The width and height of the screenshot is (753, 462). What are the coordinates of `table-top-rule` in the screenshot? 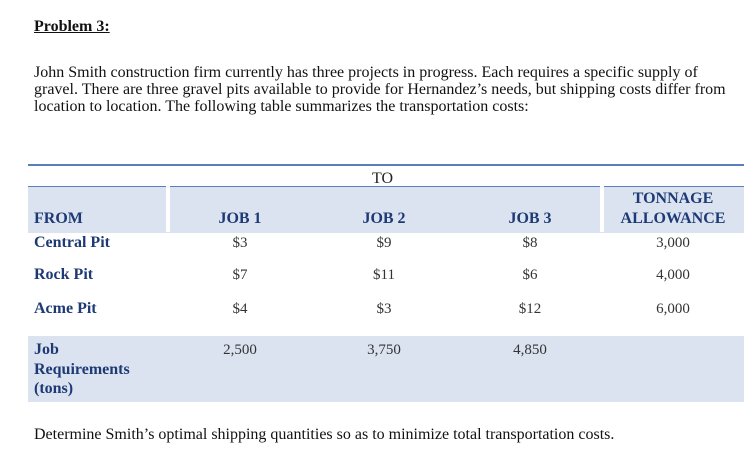 It's located at (386, 165).